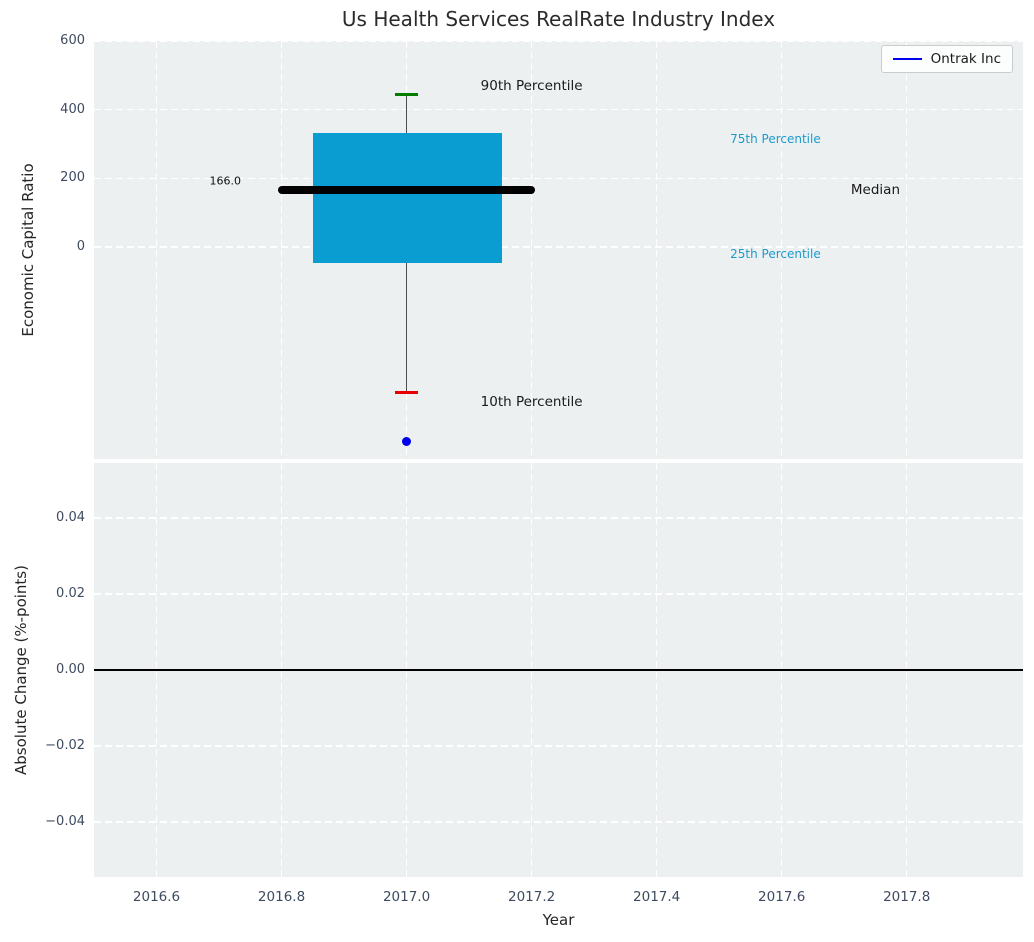 This screenshot has height=942, width=1034. What do you see at coordinates (72, 109) in the screenshot?
I see `y-tick-label: 400` at bounding box center [72, 109].